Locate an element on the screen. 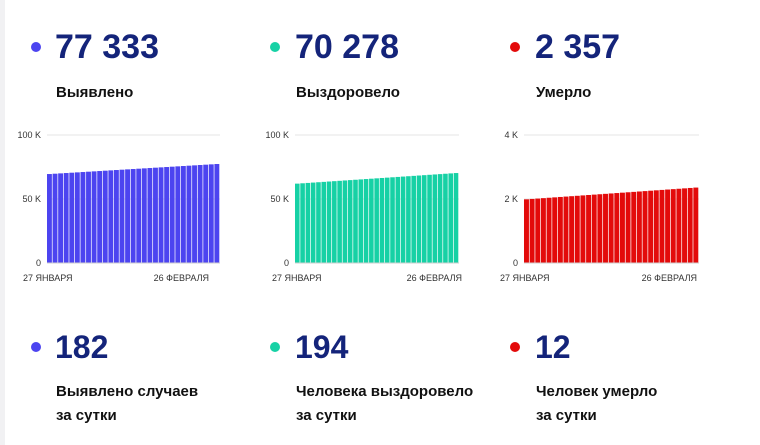 Image resolution: width=760 pixels, height=445 pixels. recovered-label: Выздоровело is located at coordinates (348, 92).